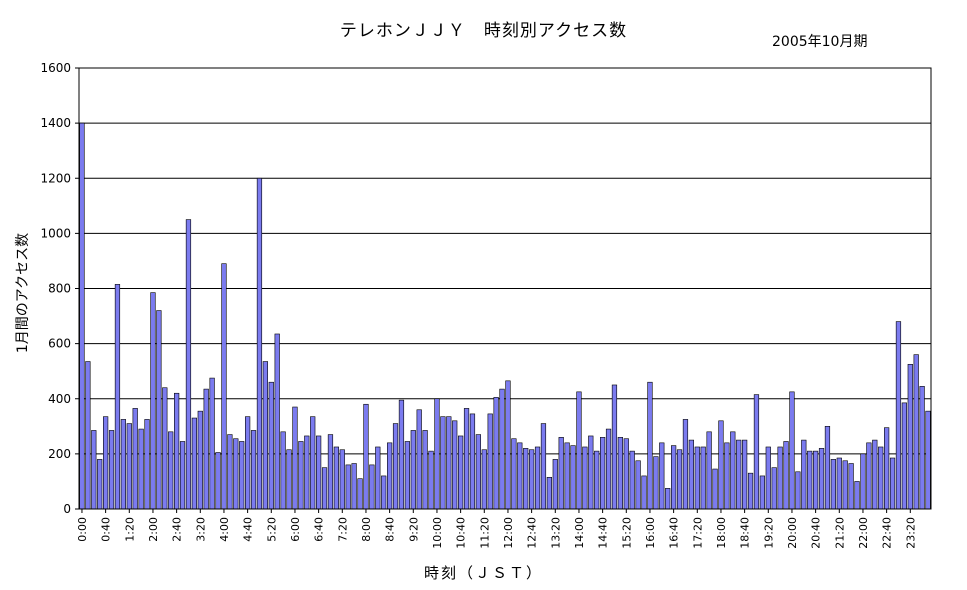  Describe the element at coordinates (792, 533) in the screenshot. I see `x-tick-label: 20:00` at that location.